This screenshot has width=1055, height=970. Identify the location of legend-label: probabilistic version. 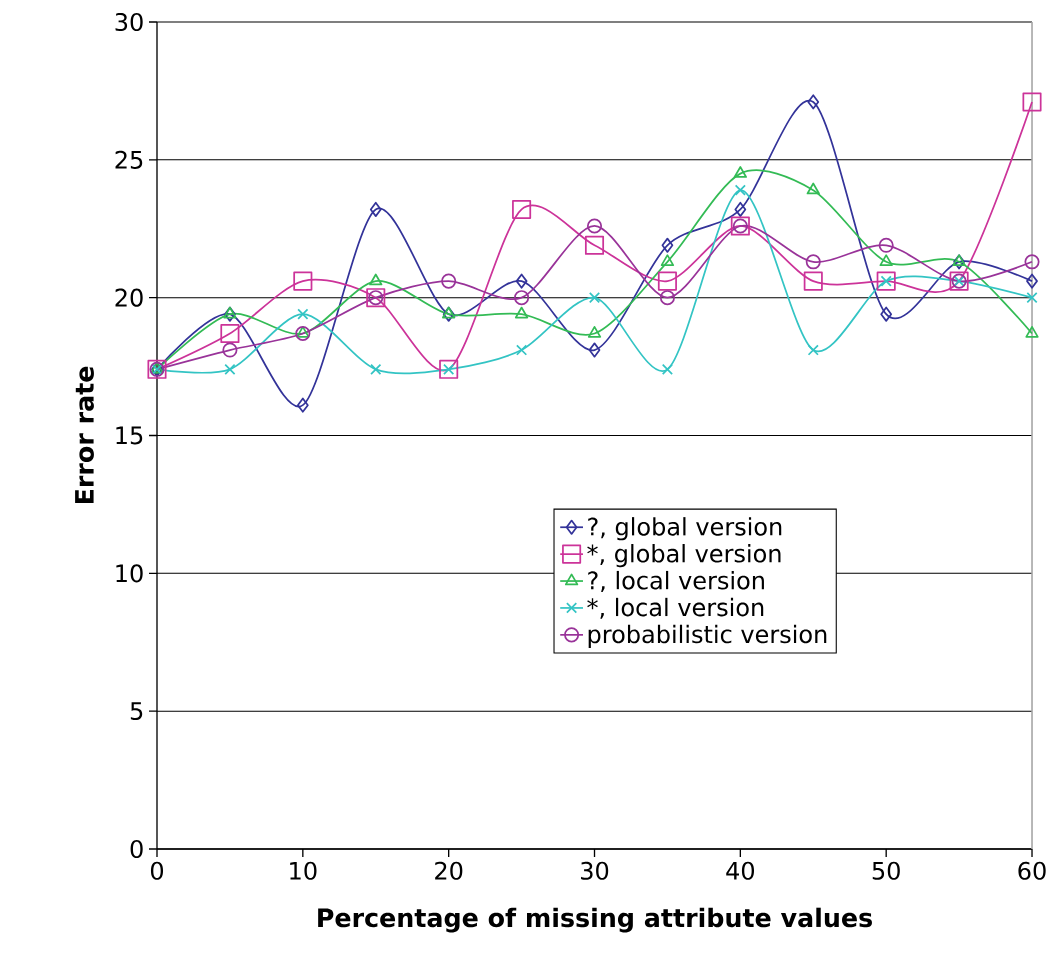
(707, 636).